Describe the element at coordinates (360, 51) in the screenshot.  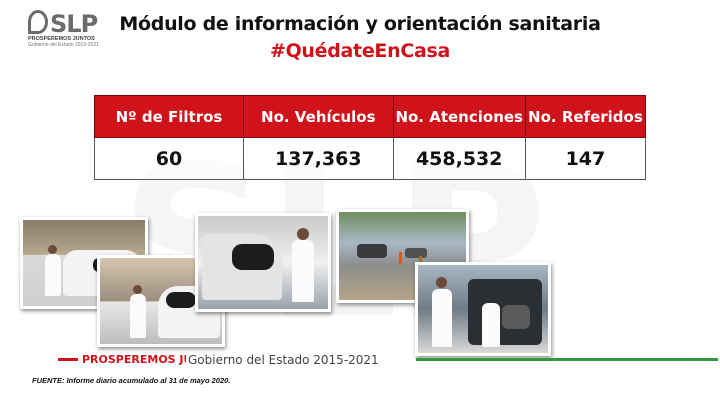
I see `hashtag: #QuédateEnCasa` at that location.